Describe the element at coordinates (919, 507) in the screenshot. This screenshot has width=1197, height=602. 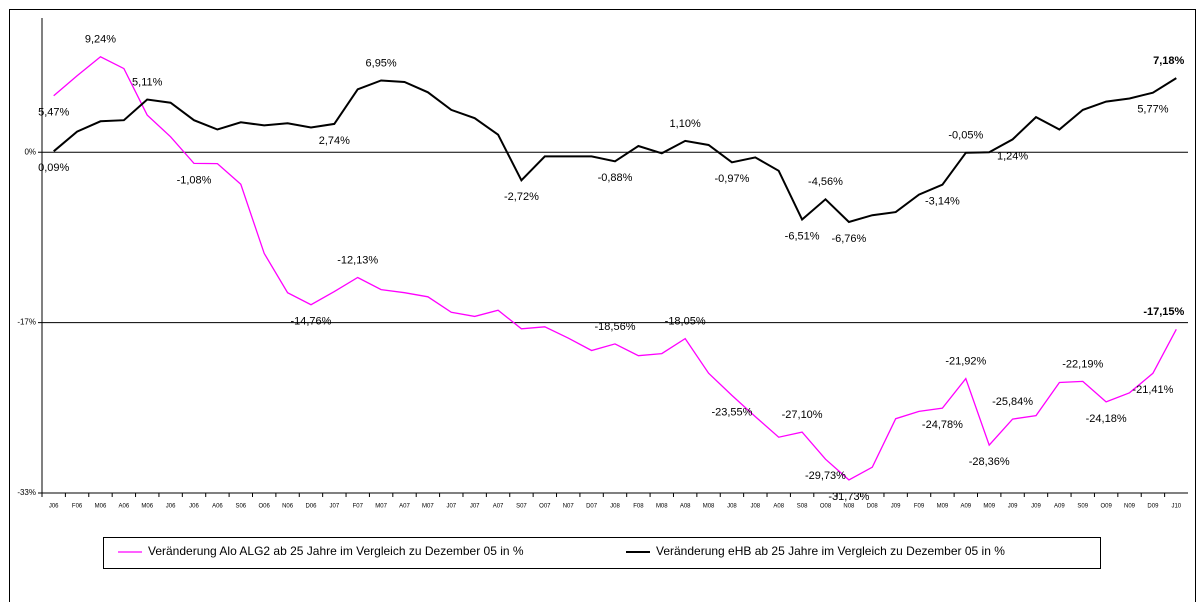
I see `x-tick-label: F09` at that location.